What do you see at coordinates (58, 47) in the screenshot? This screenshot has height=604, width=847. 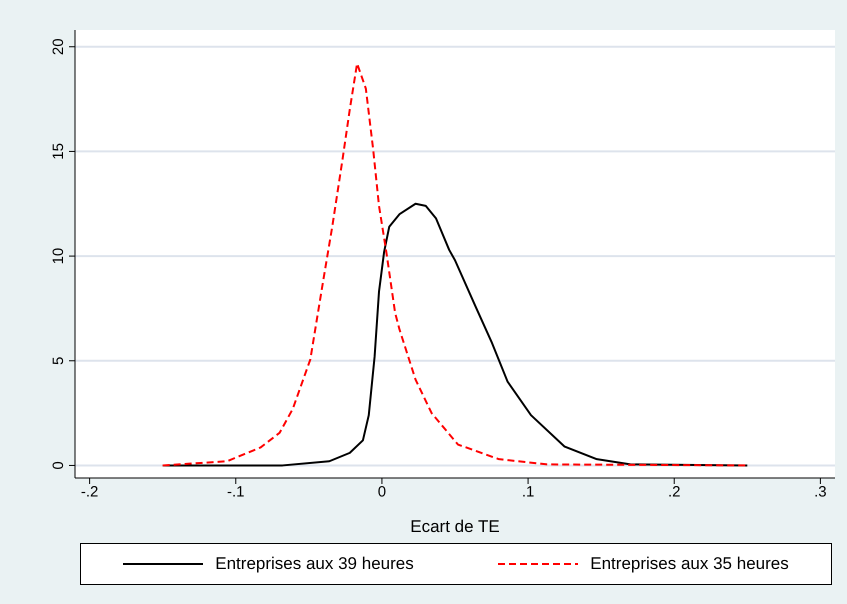 I see `y-tick-label: 20` at bounding box center [58, 47].